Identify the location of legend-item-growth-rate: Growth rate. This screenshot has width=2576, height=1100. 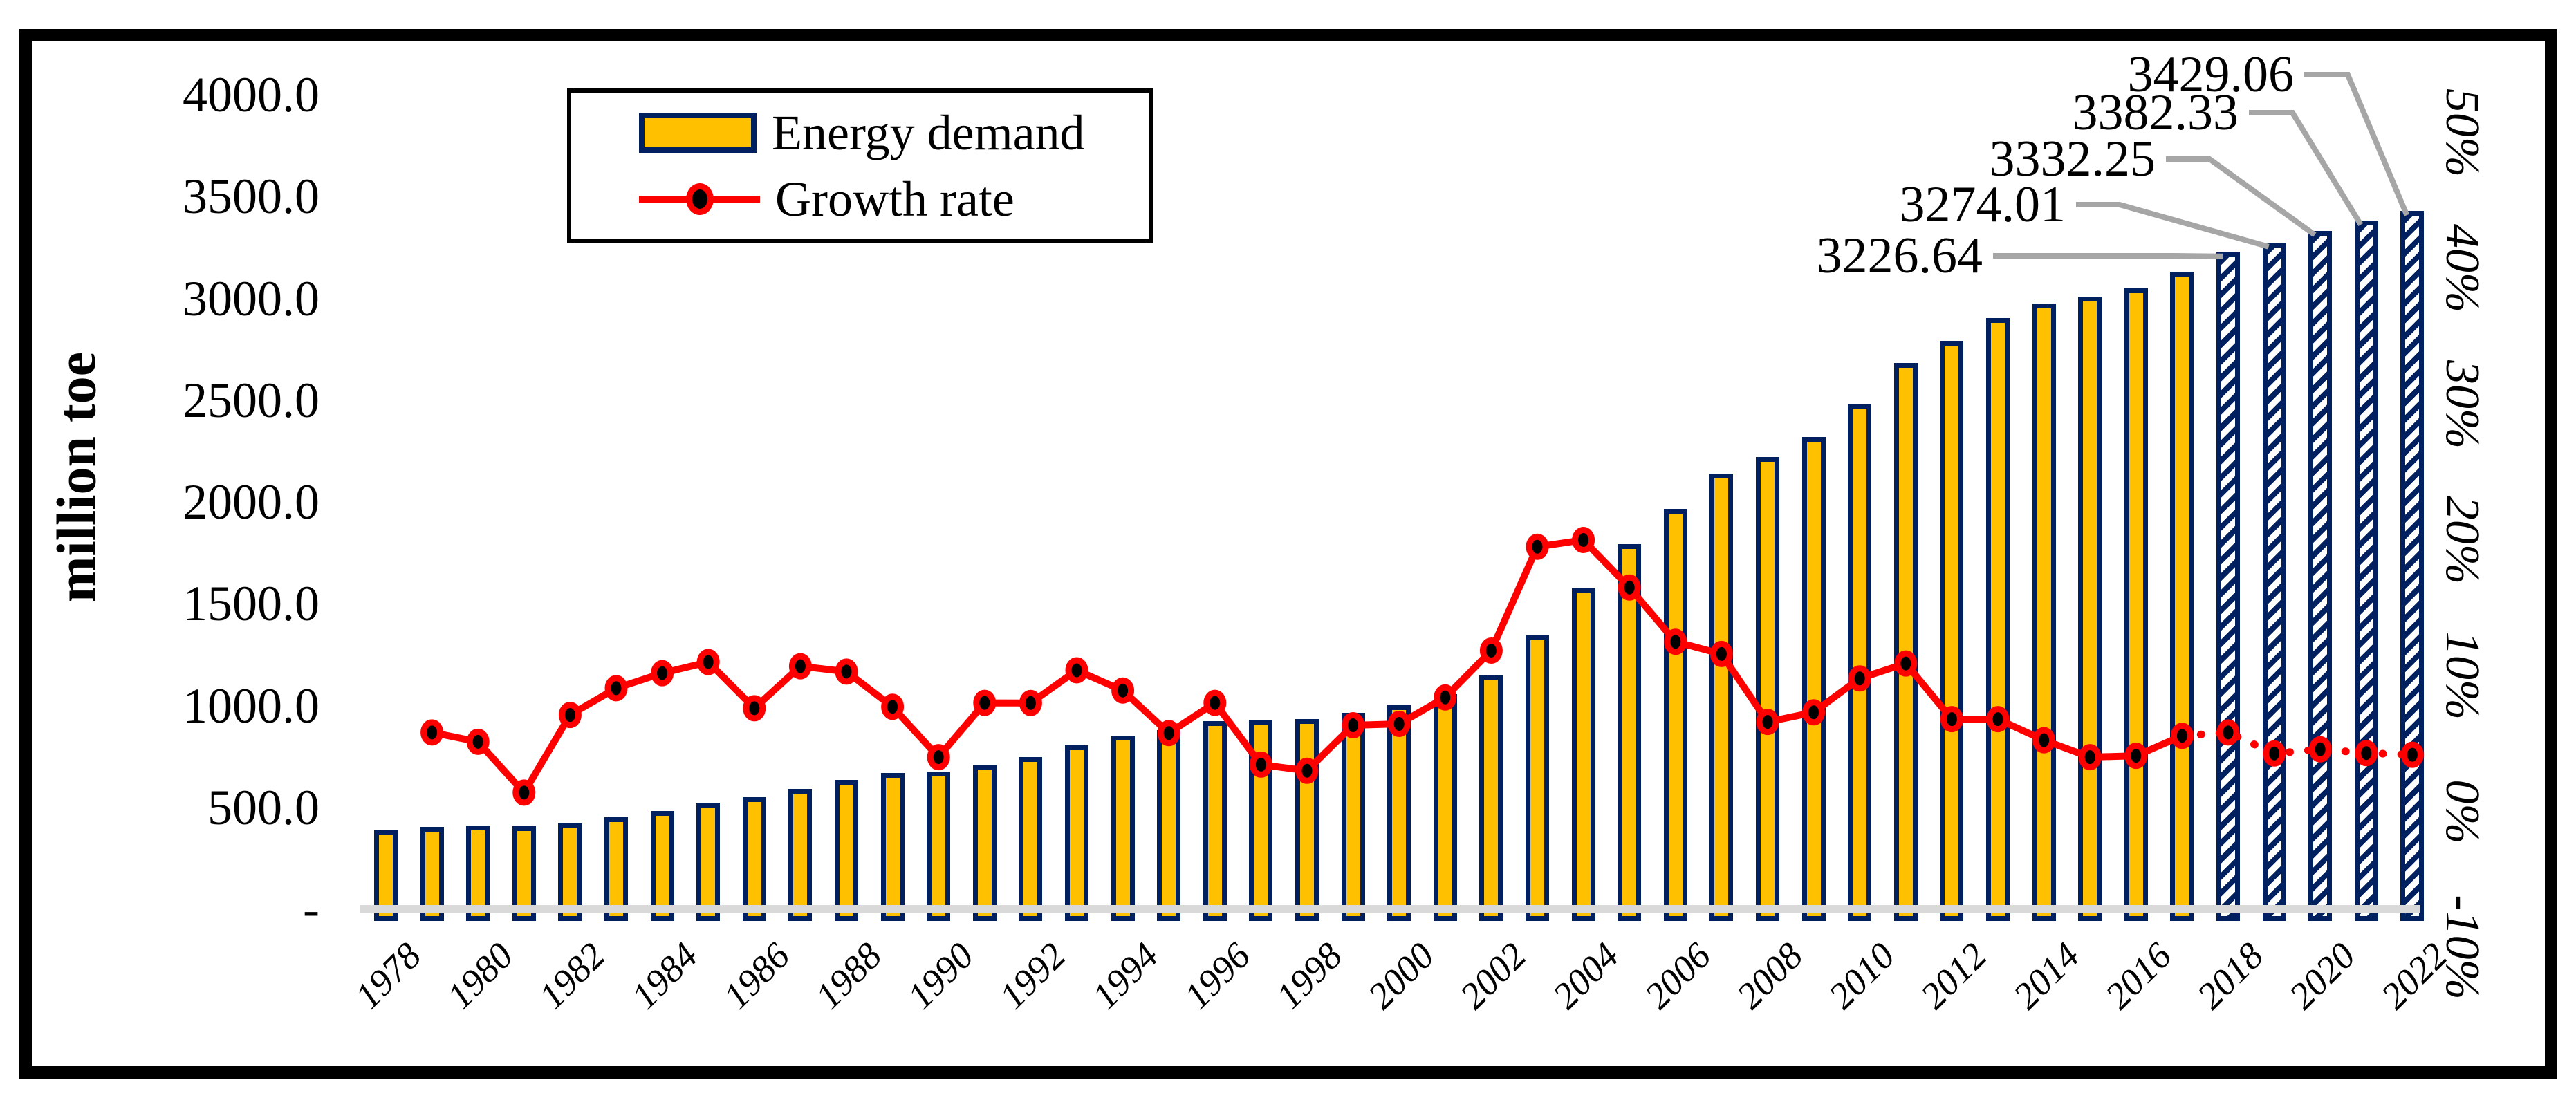
(860, 199).